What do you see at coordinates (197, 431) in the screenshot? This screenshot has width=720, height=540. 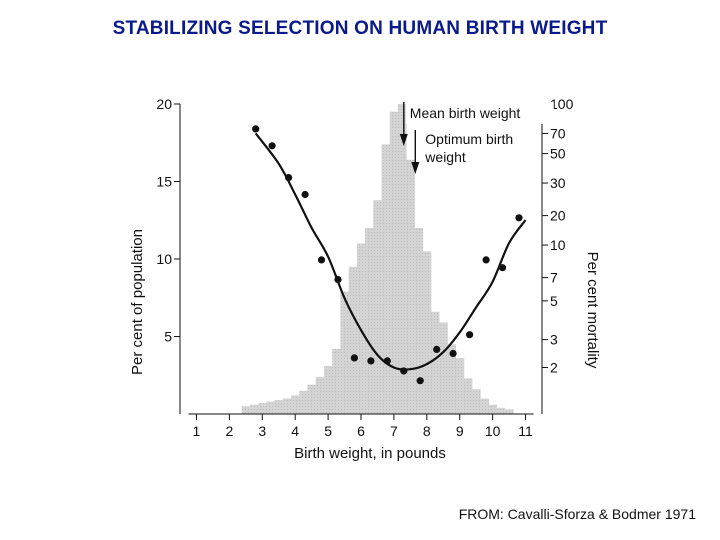 I see `x-tick-label: 1` at bounding box center [197, 431].